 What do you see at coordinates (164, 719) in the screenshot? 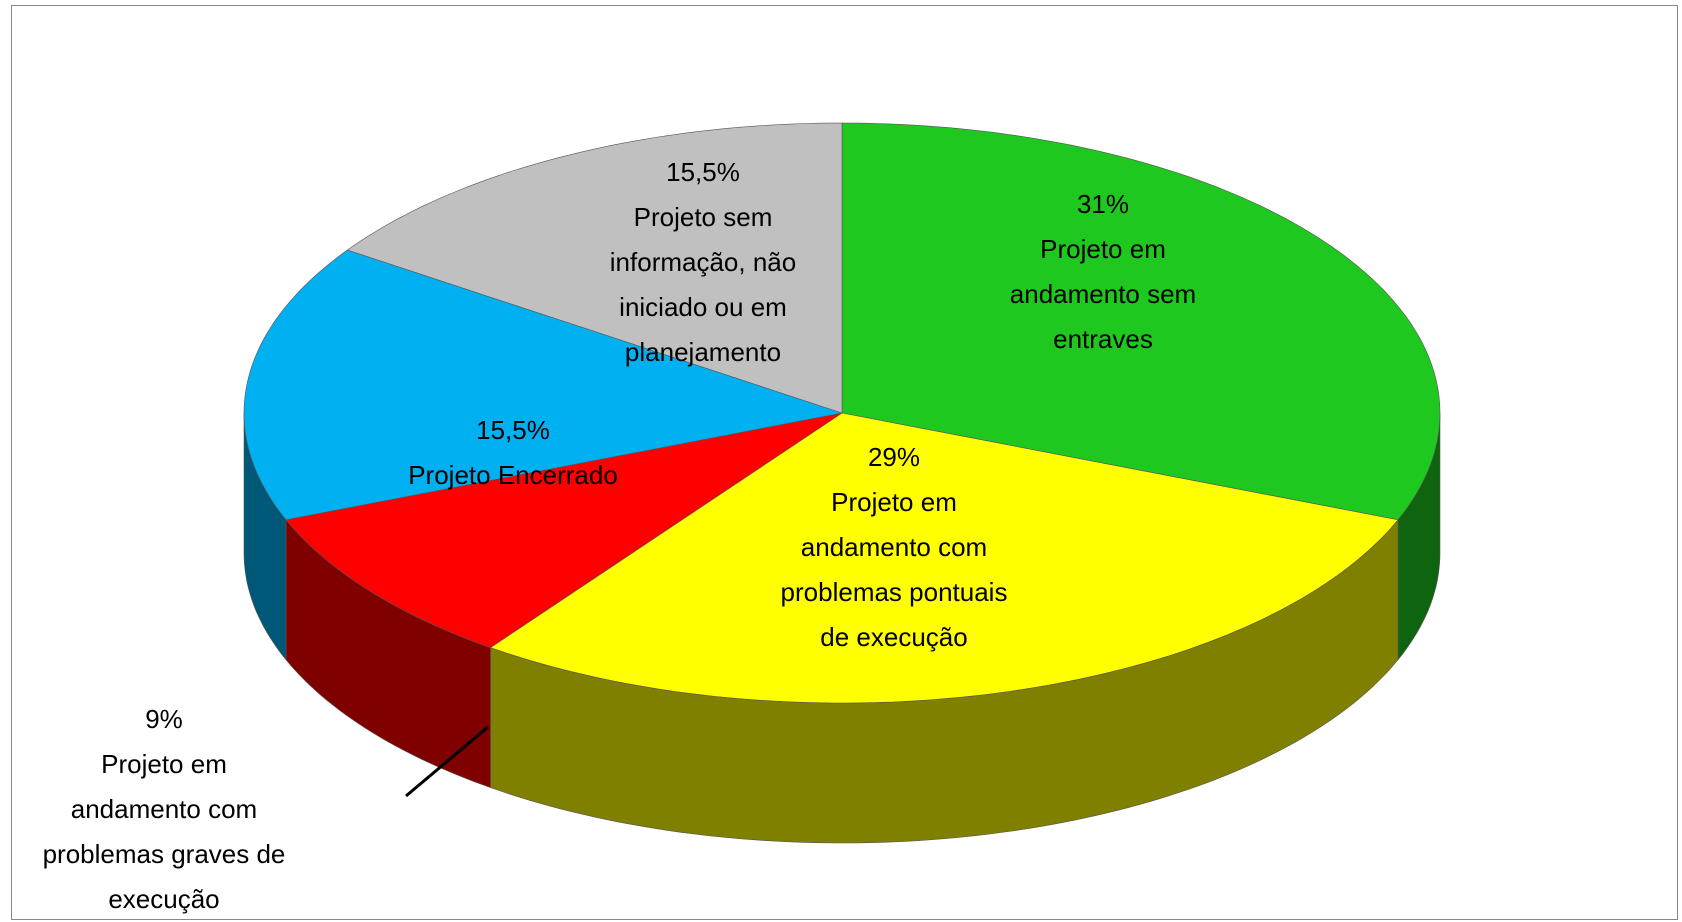
I see `value-label: 9%` at bounding box center [164, 719].